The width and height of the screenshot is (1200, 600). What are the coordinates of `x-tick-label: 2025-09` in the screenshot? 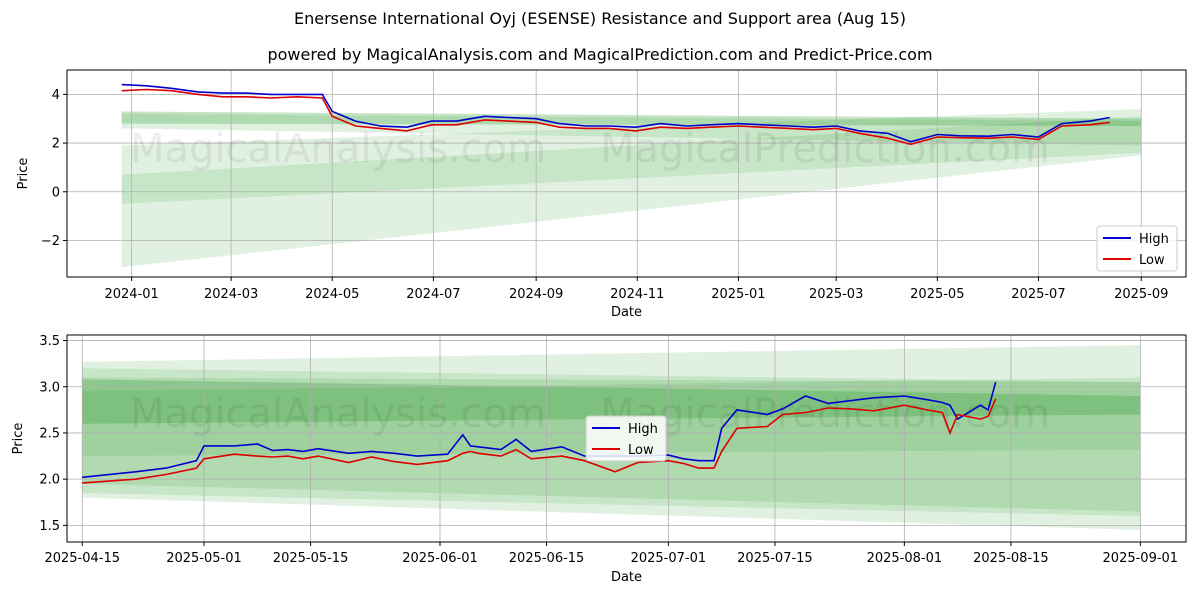 It's located at (1141, 294).